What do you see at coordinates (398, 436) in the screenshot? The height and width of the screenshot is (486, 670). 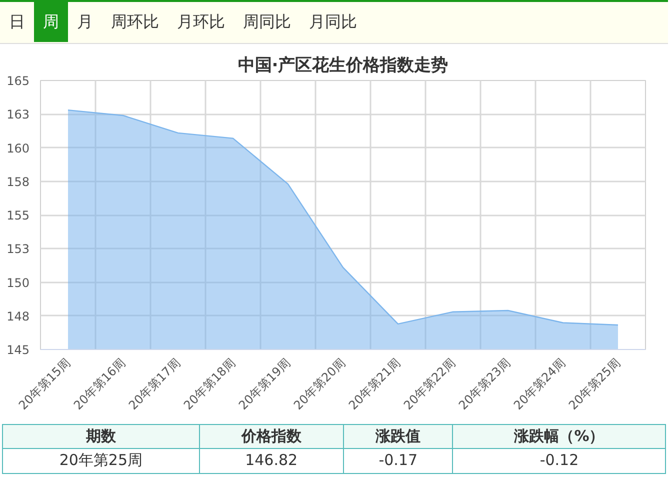 I see `text: 涨跌值` at bounding box center [398, 436].